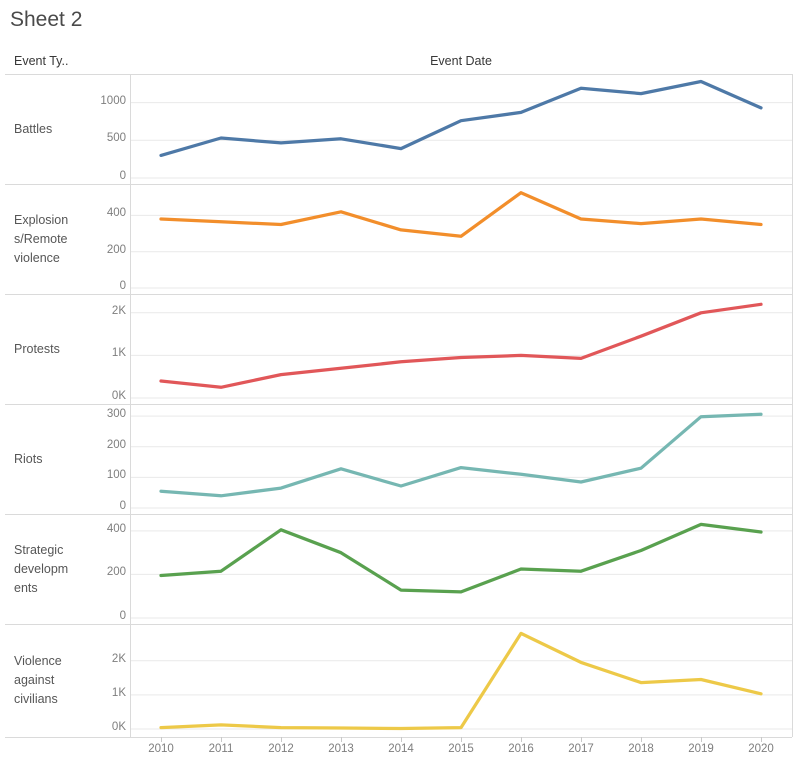  I want to click on chart-row: Battles 0 500 1000, so click(400, 129).